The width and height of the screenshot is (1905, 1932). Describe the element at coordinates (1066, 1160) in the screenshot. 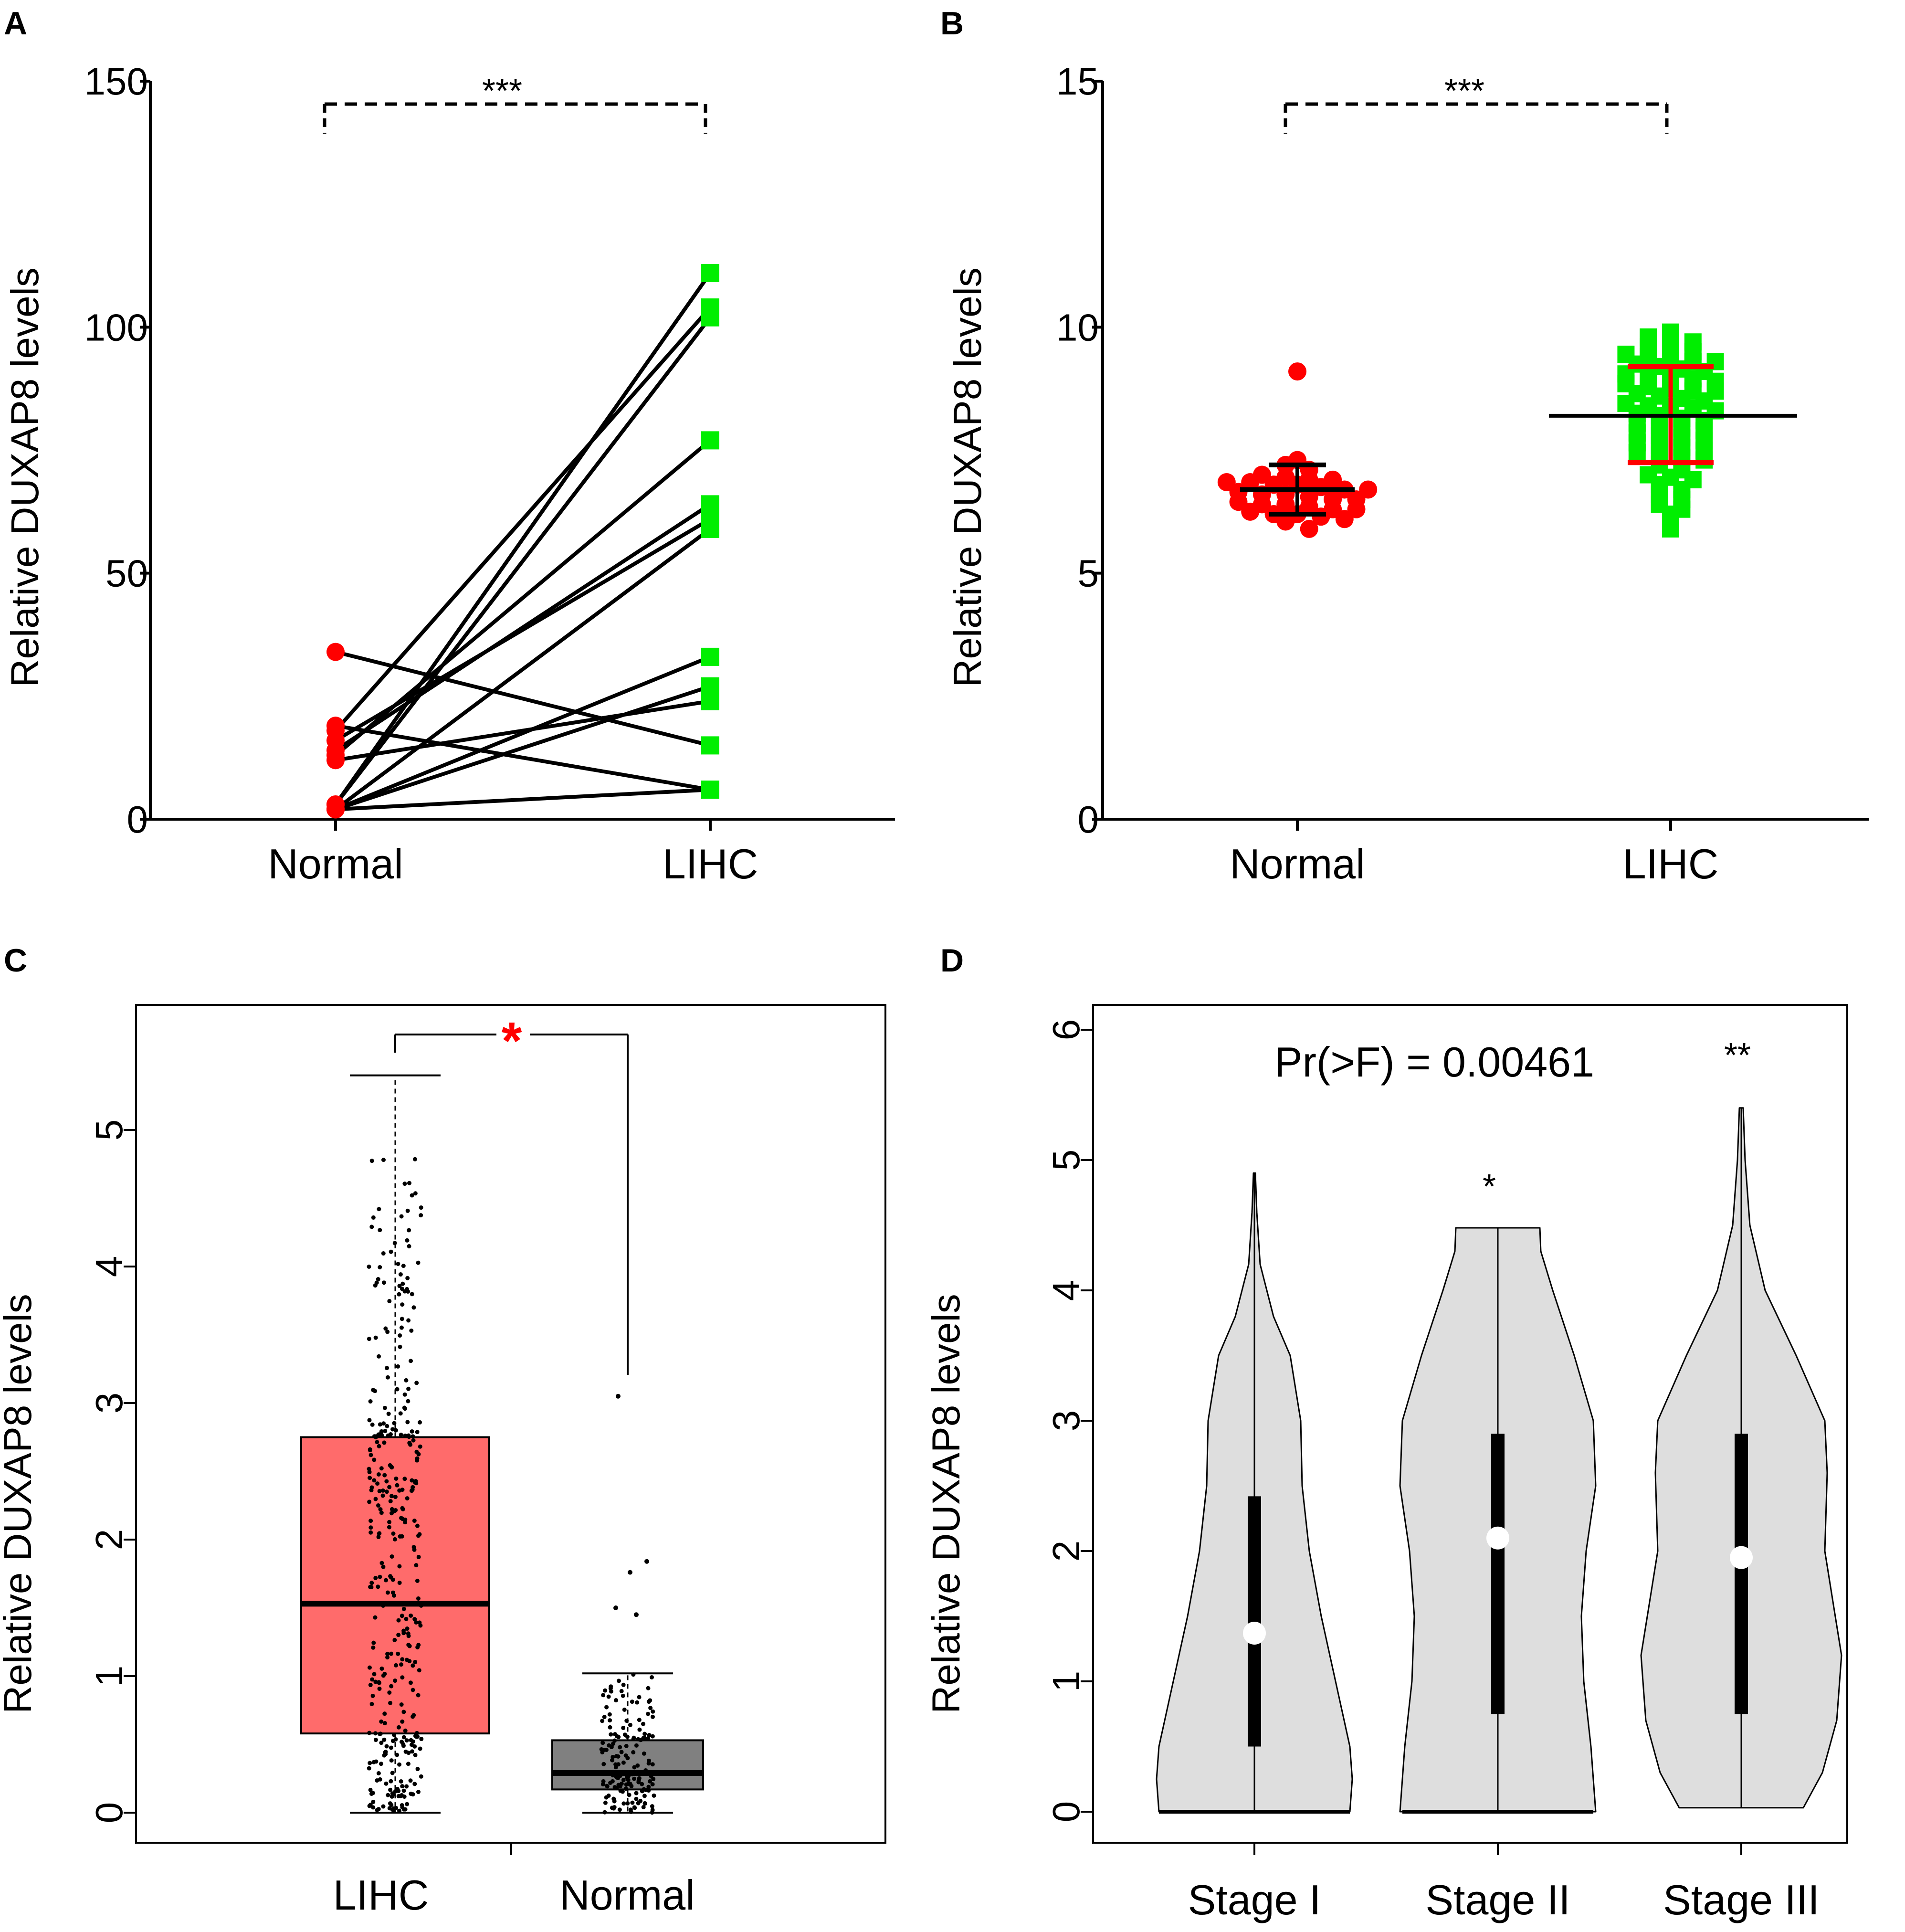

I see `panel-d-tick-label: 5` at that location.